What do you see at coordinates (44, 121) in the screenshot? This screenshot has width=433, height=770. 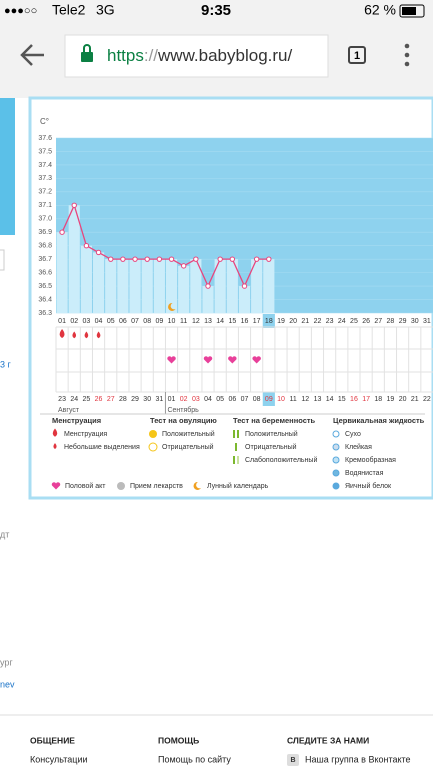 I see `y-unit: C°` at bounding box center [44, 121].